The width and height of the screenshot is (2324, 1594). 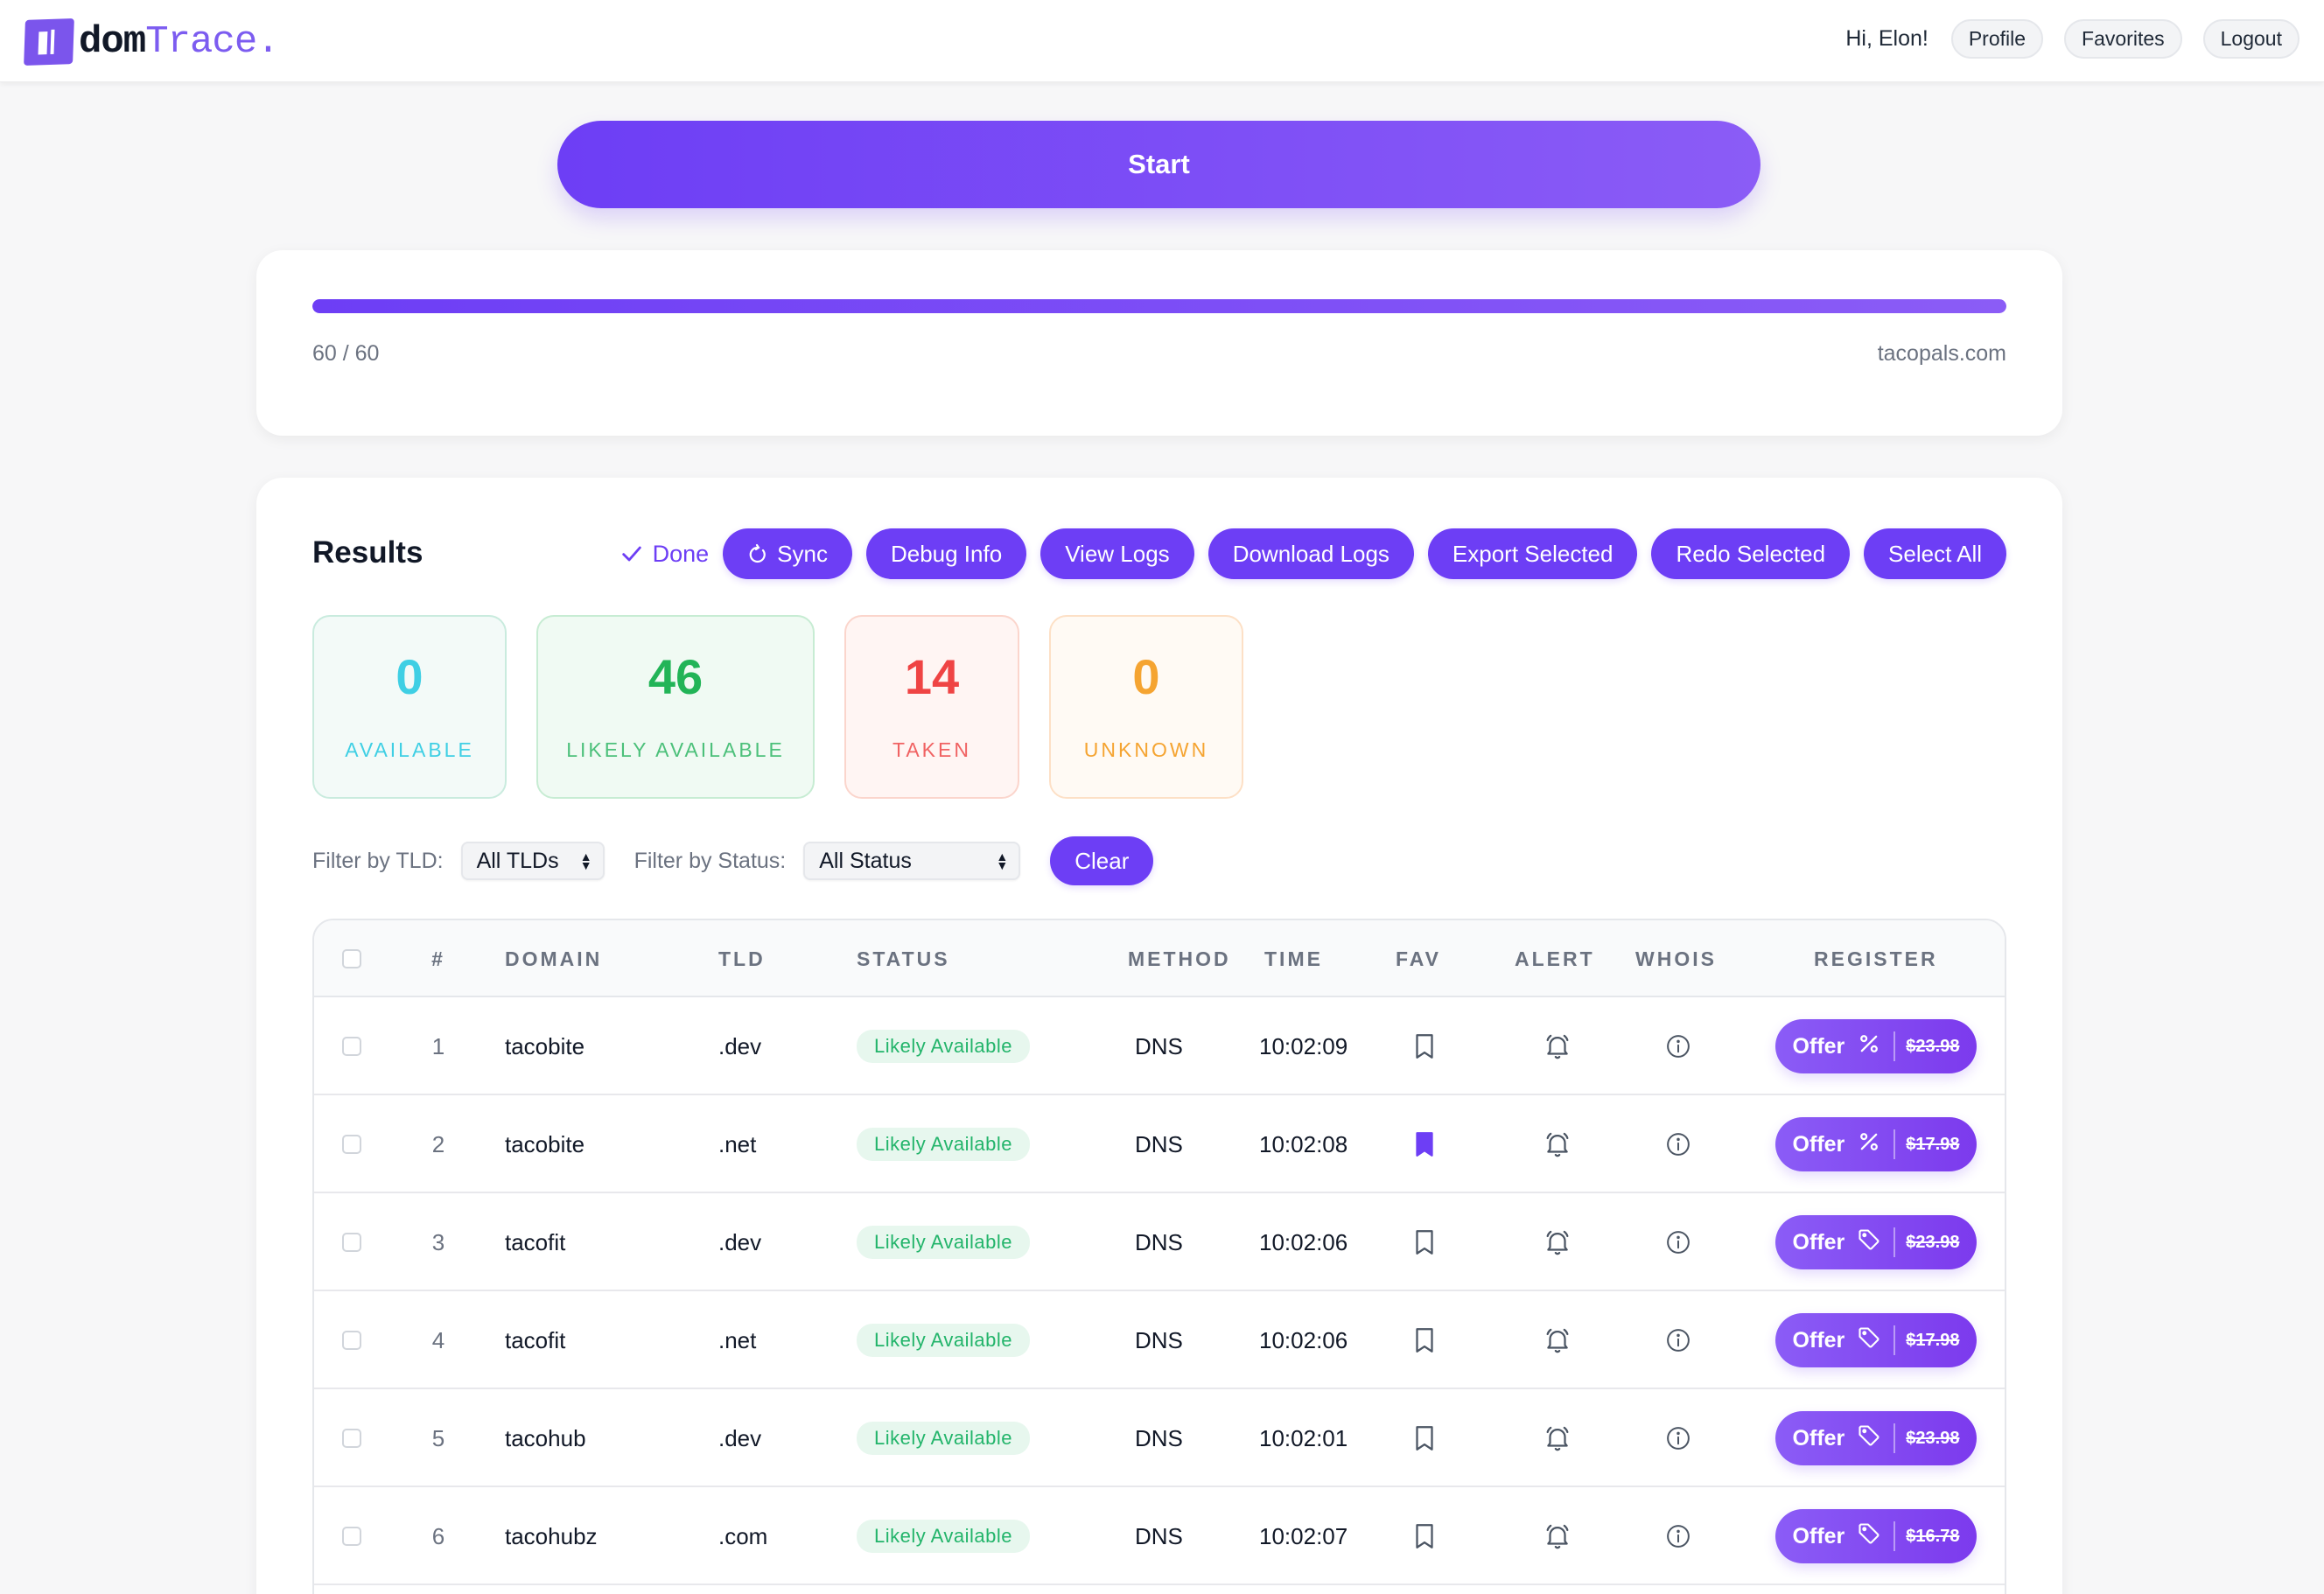 What do you see at coordinates (1303, 1241) in the screenshot?
I see `row-time: 10:02:06` at bounding box center [1303, 1241].